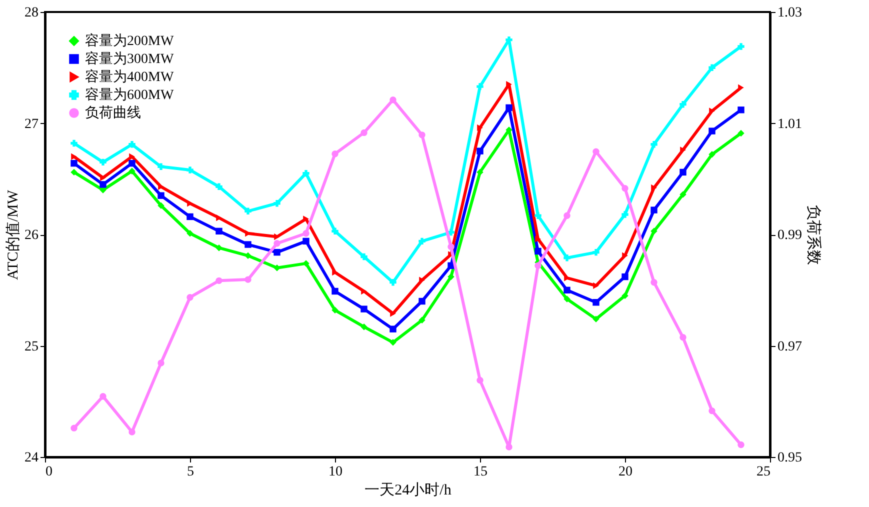 Image resolution: width=869 pixels, height=507 pixels. Describe the element at coordinates (481, 472) in the screenshot. I see `x-tick-label: 15` at that location.